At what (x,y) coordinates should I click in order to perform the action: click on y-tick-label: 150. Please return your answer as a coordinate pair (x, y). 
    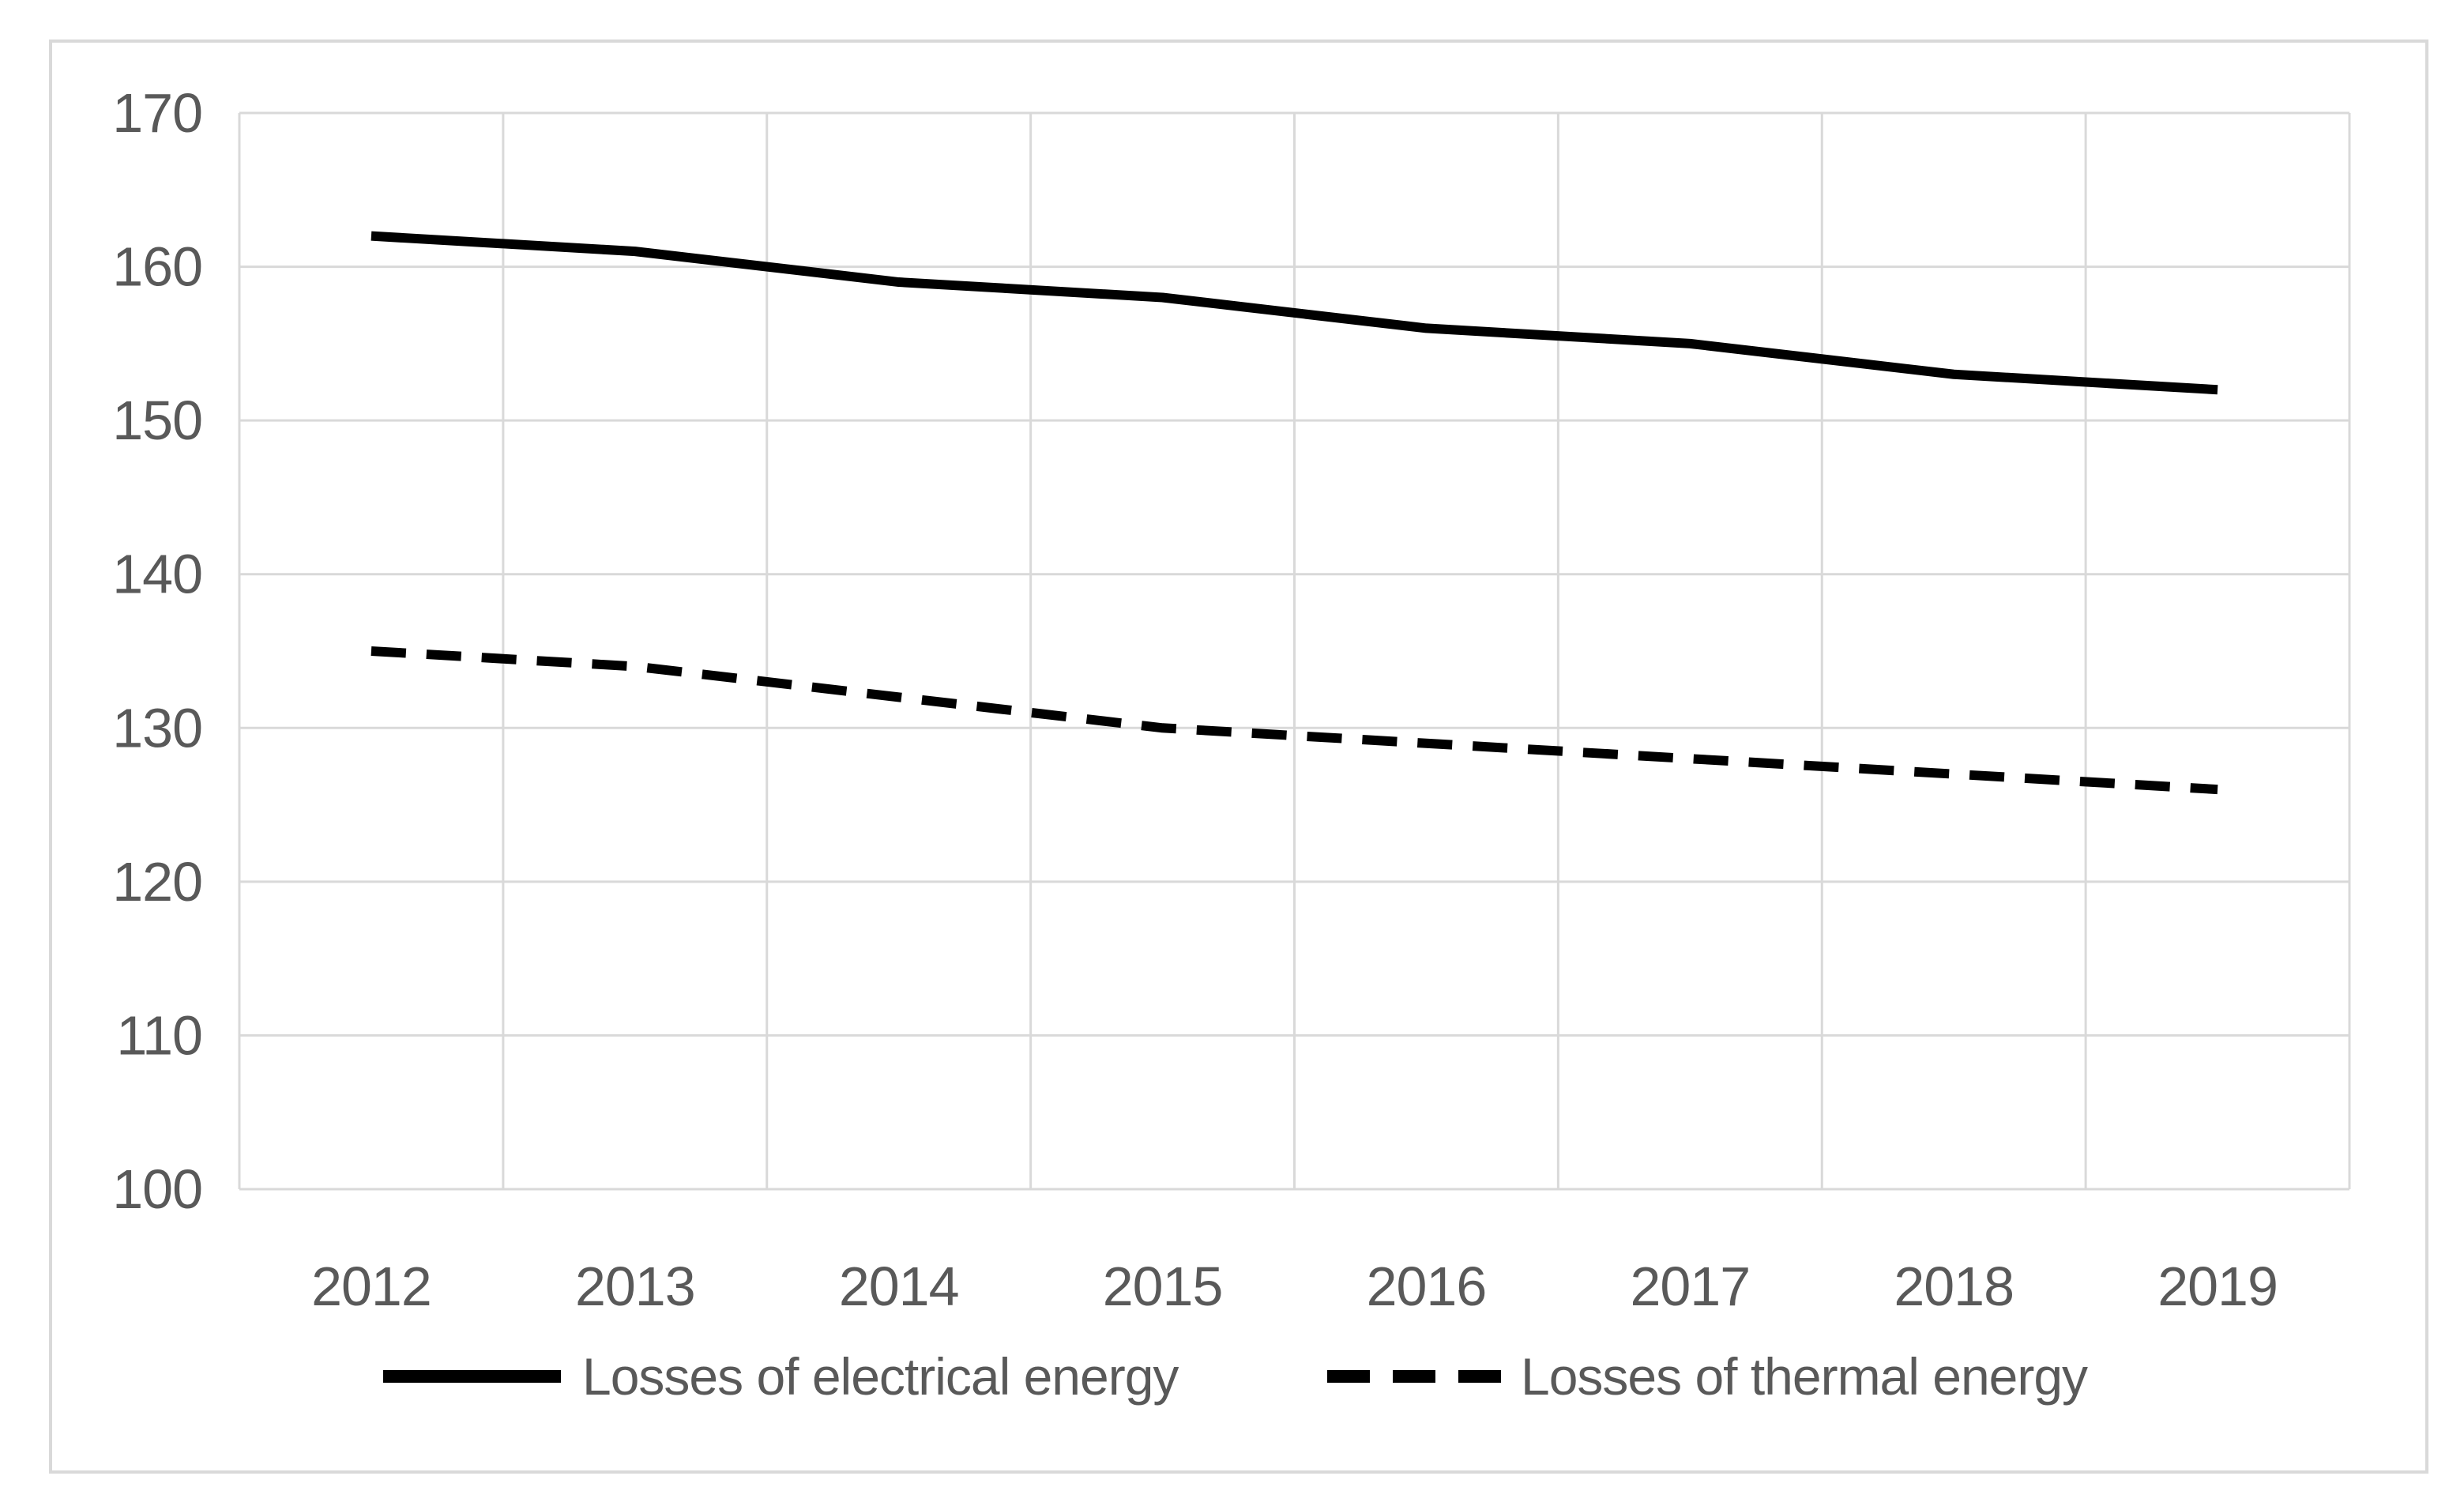
    Looking at the image, I should click on (157, 420).